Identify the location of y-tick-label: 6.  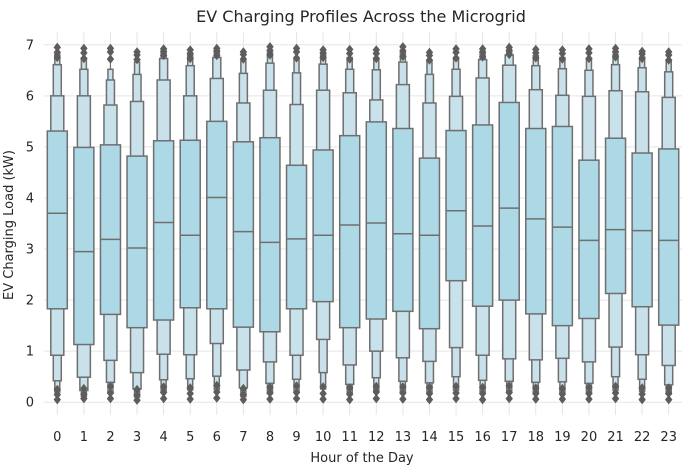
(30, 96).